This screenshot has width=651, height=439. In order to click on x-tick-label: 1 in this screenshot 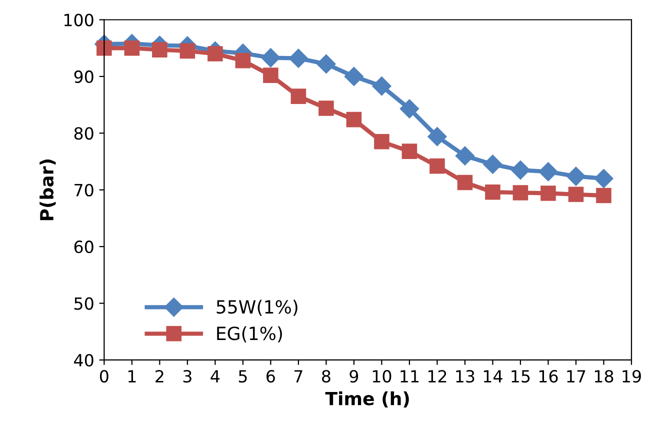, I will do `click(132, 376)`.